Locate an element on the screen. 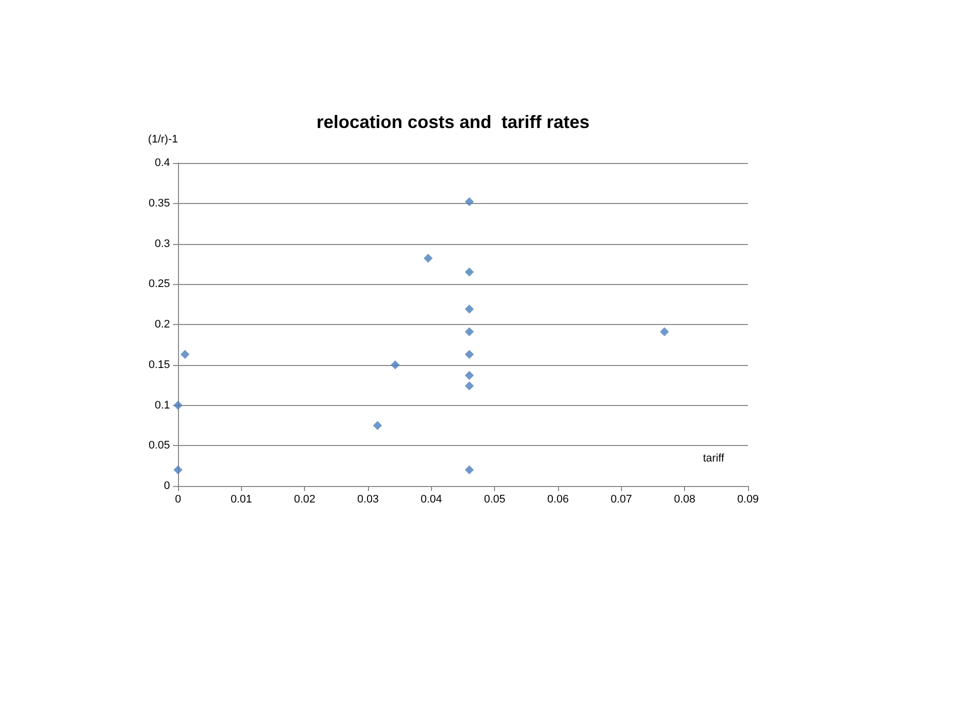 The width and height of the screenshot is (957, 721). x-tick-label: 0.06 is located at coordinates (558, 500).